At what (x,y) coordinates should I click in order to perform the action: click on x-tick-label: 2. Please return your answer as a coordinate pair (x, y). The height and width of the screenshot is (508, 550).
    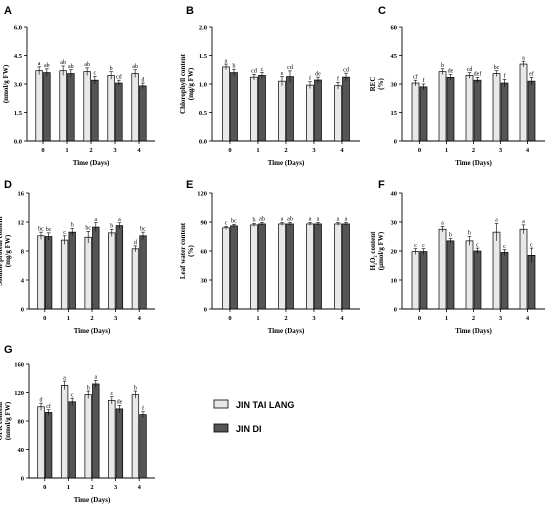
    Looking at the image, I should click on (90, 150).